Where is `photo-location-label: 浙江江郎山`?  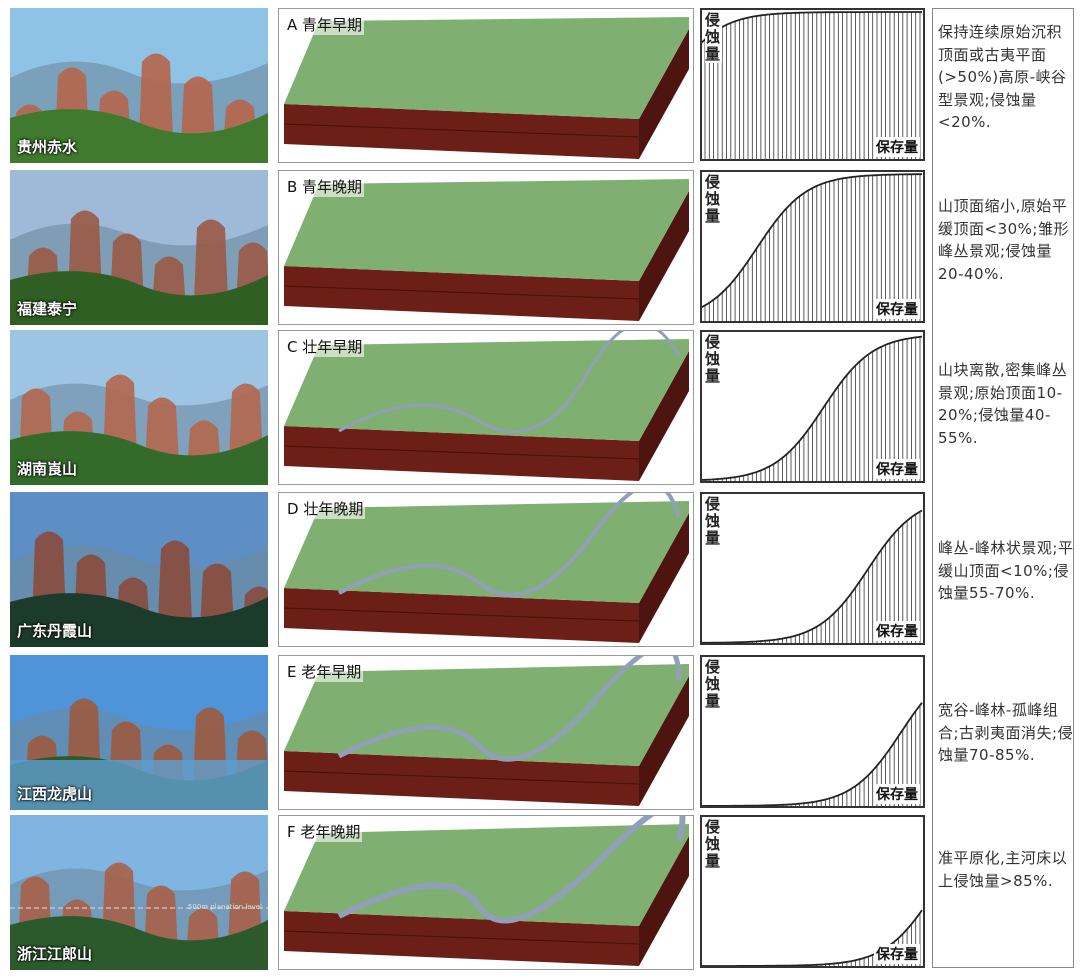
photo-location-label: 浙江江郎山 is located at coordinates (55, 954).